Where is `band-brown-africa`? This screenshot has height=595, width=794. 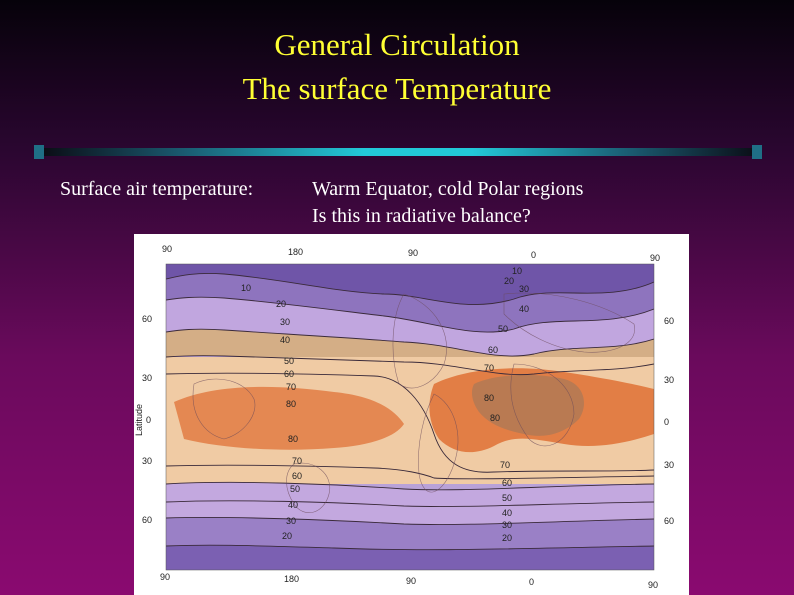 band-brown-africa is located at coordinates (527, 405).